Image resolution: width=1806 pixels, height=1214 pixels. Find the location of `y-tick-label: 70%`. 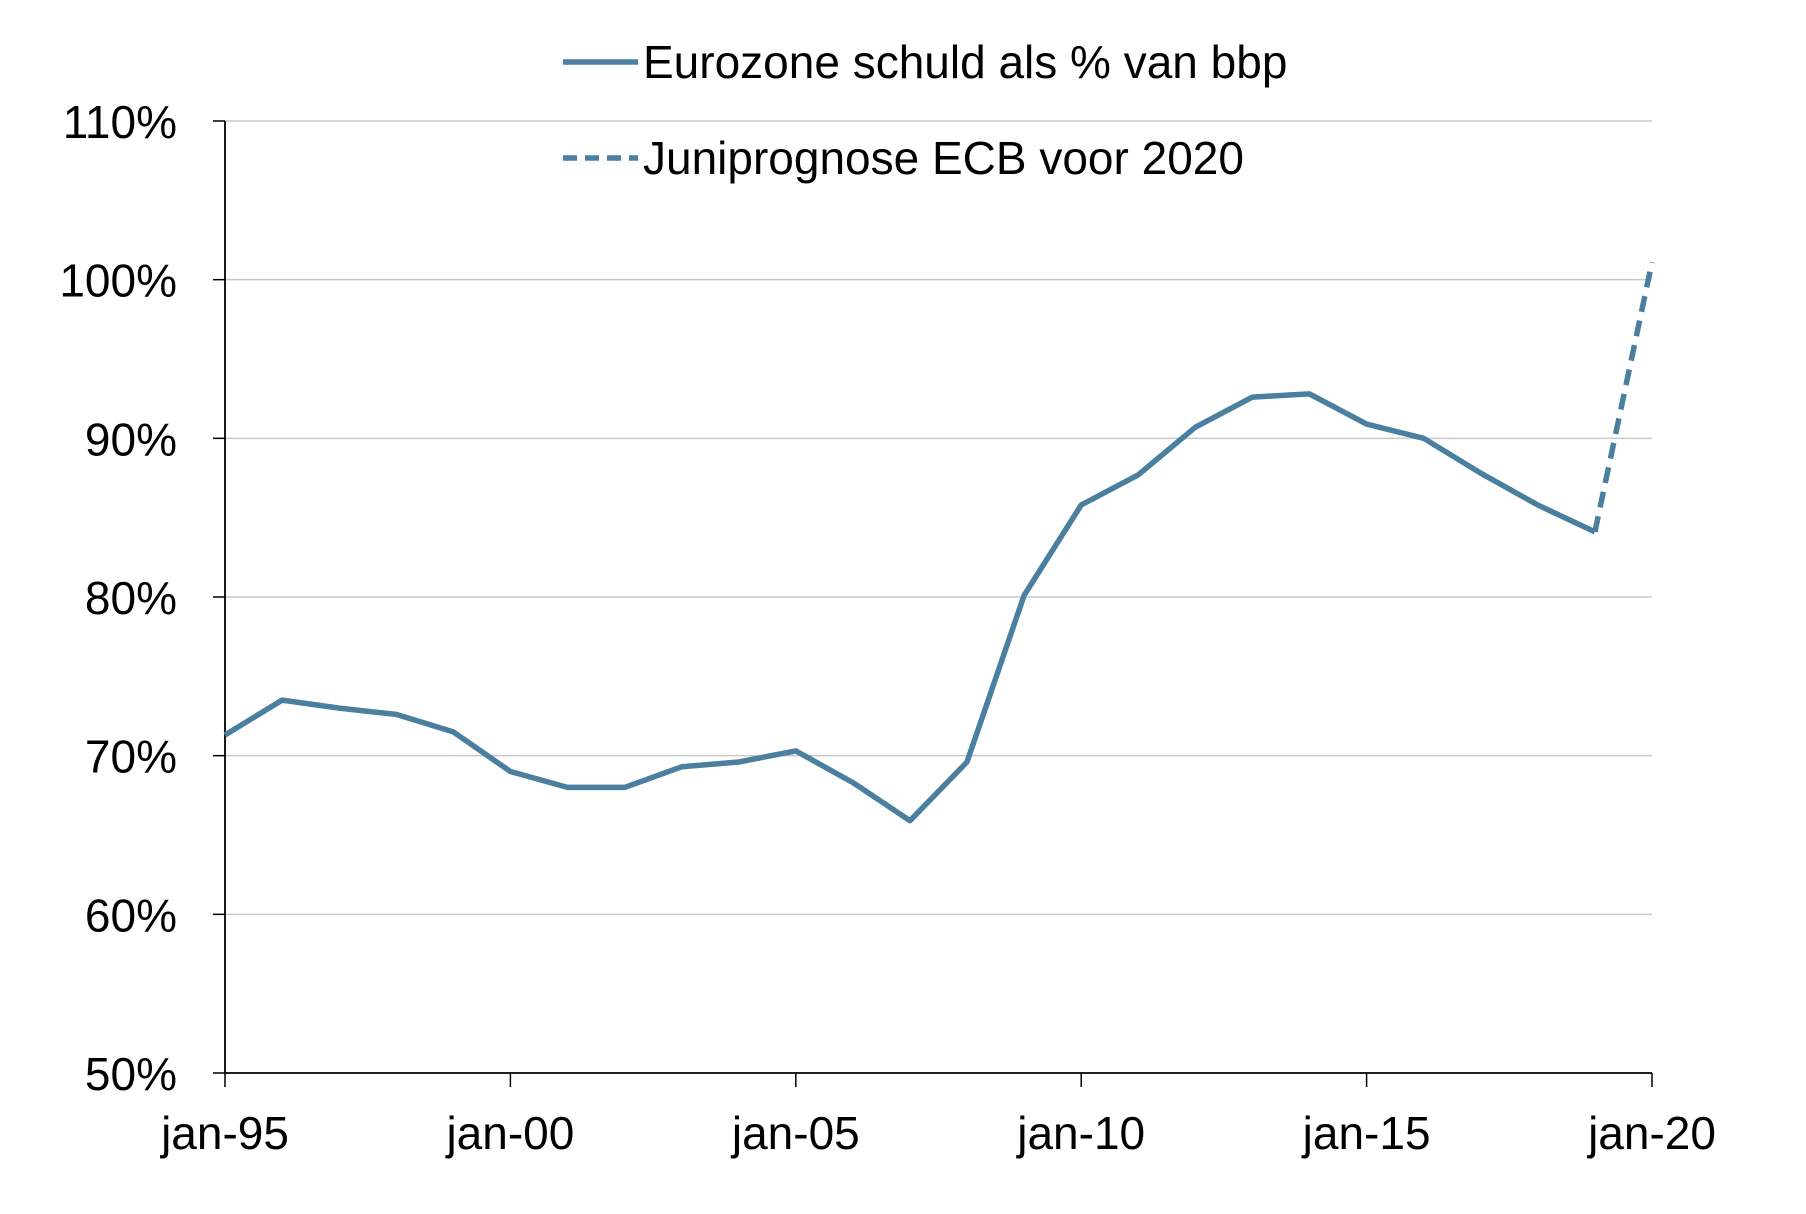

y-tick-label: 70% is located at coordinates (131, 757).